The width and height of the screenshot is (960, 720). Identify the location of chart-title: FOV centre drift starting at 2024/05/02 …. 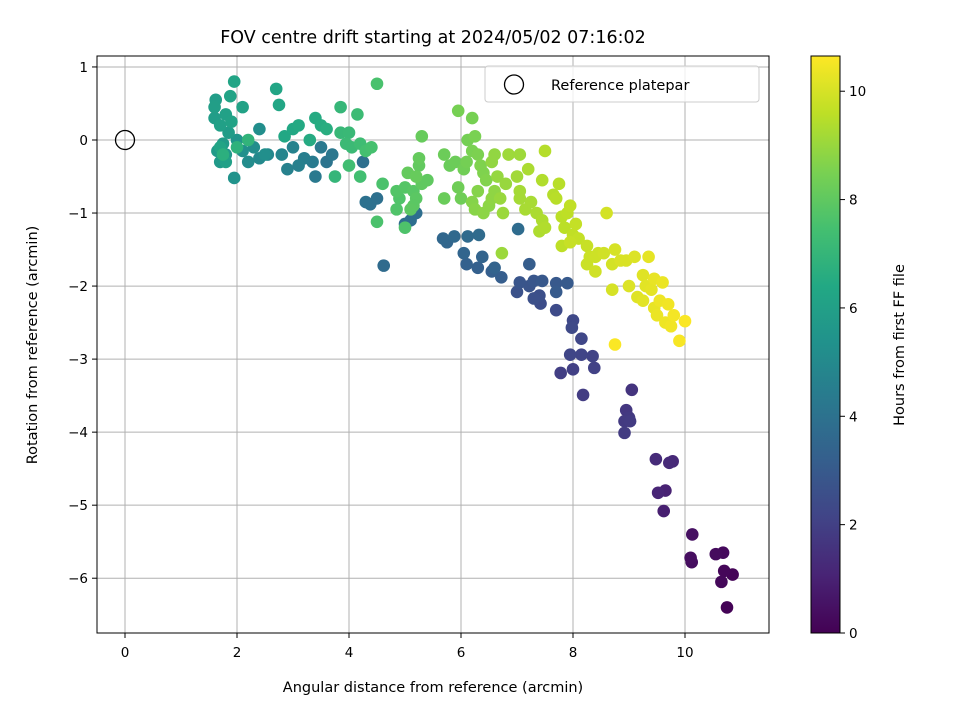
(433, 38).